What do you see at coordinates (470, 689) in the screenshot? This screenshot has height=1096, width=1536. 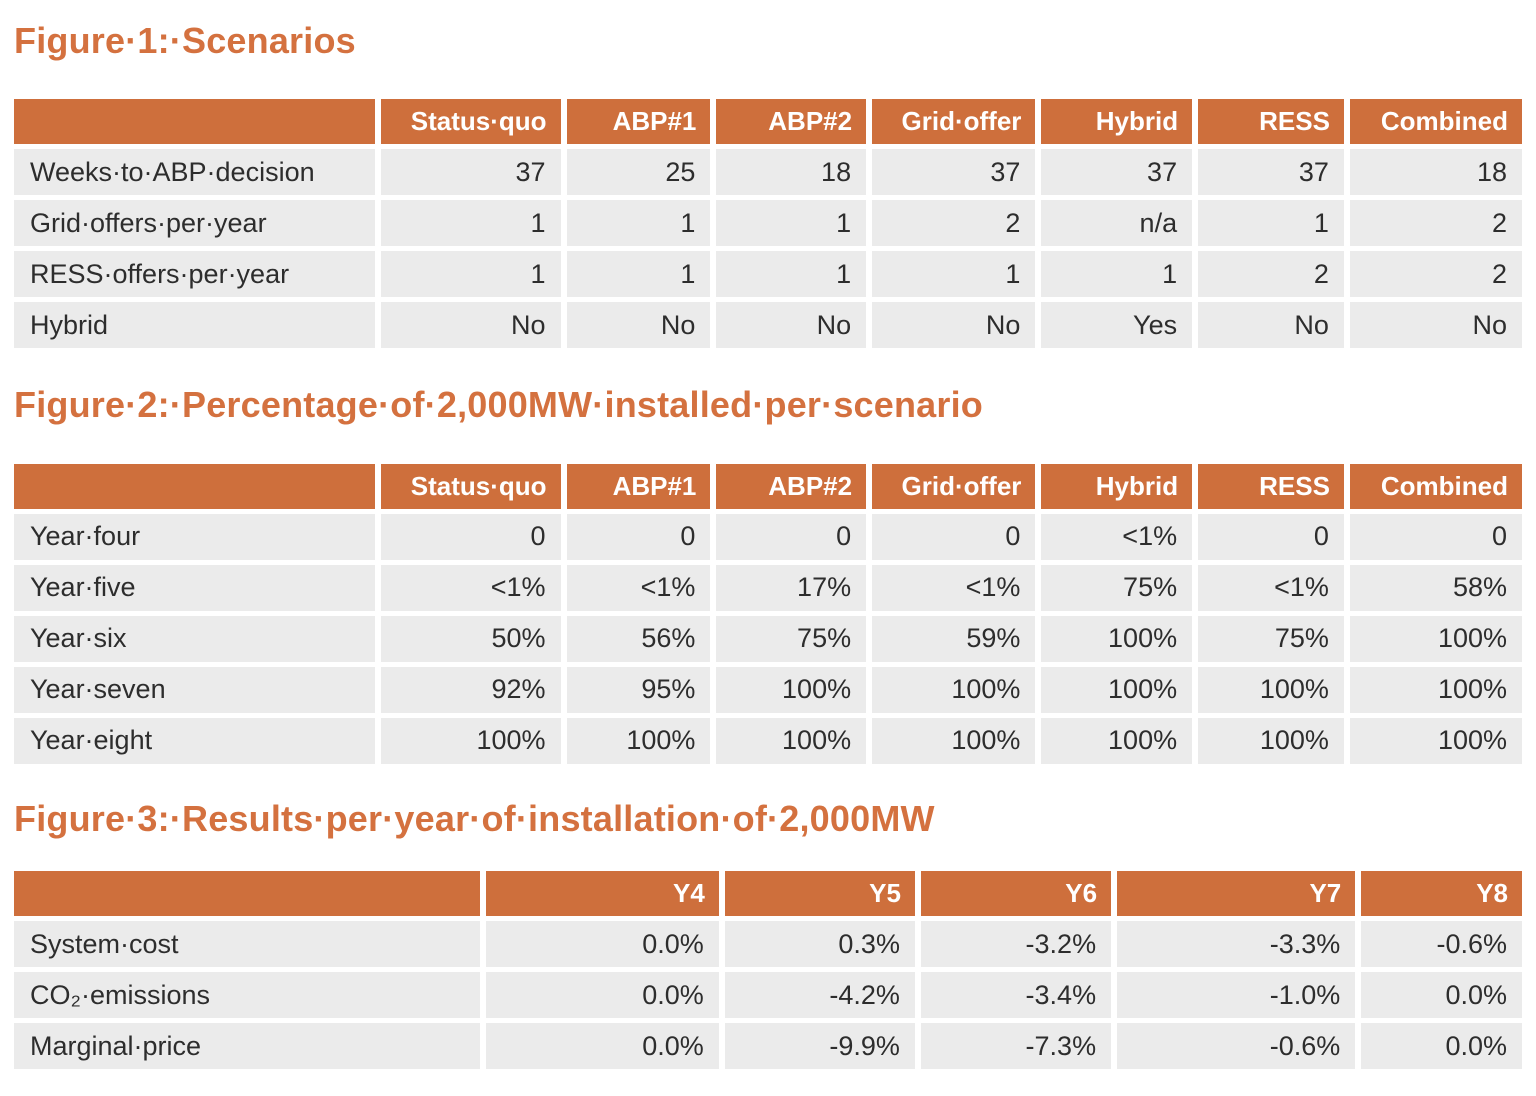 I see `table-cell: 92%` at bounding box center [470, 689].